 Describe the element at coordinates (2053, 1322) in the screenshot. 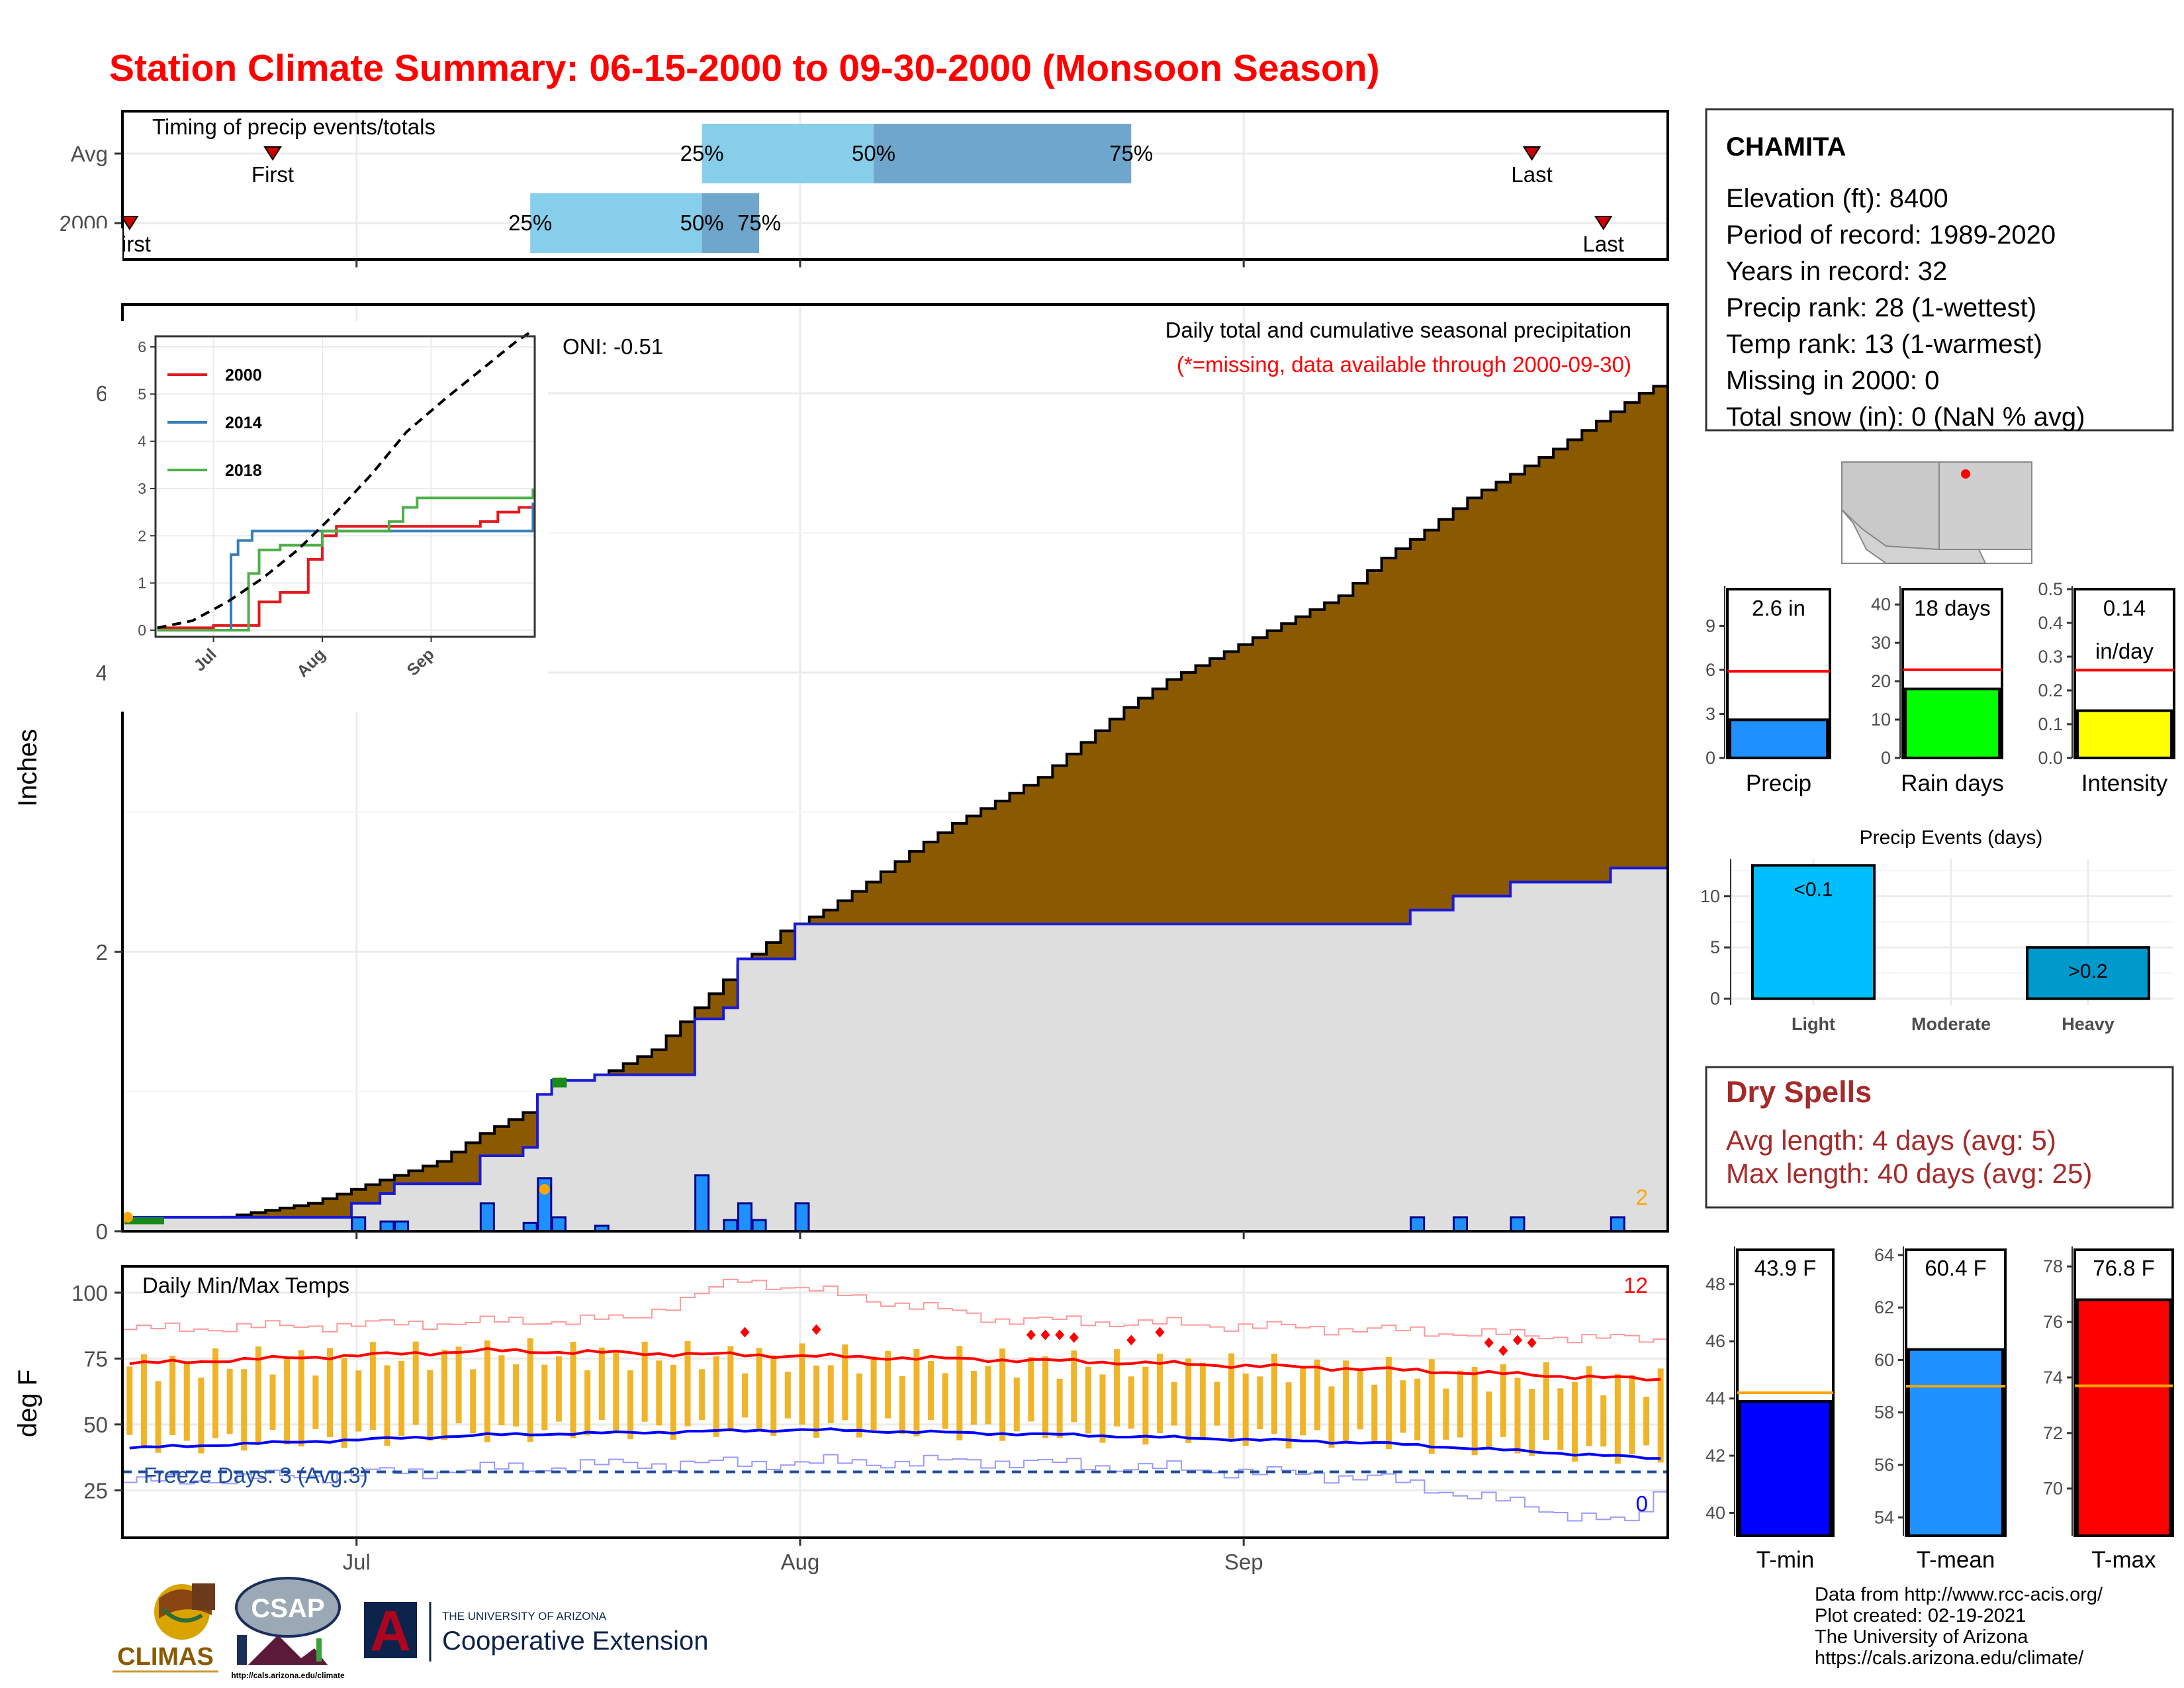

I see `temp-bar-ytick-label: 76` at that location.